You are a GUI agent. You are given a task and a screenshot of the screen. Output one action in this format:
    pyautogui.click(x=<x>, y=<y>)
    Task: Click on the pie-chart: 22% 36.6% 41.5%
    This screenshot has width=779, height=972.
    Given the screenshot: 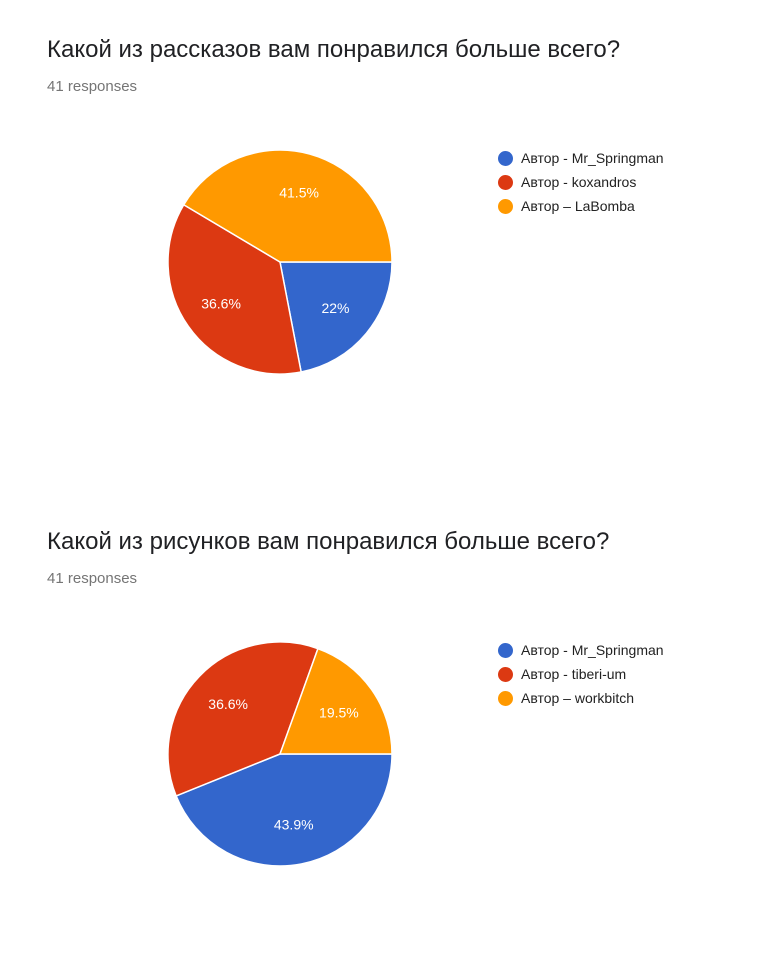 What is the action you would take?
    pyautogui.click(x=280, y=262)
    